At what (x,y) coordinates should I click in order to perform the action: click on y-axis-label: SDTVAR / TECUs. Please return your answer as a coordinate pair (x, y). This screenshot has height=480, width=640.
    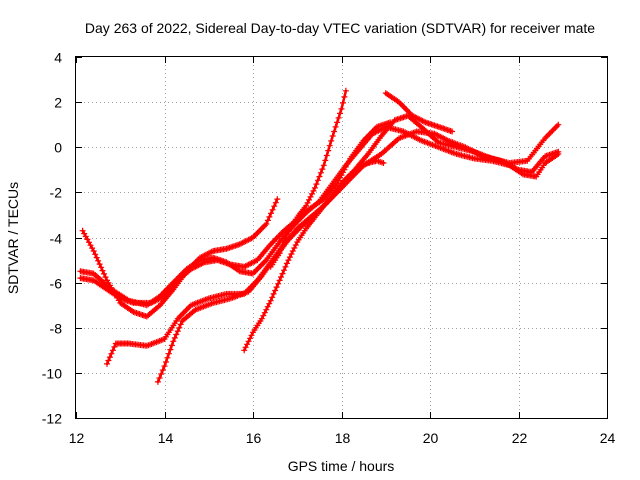
    Looking at the image, I should click on (13, 238).